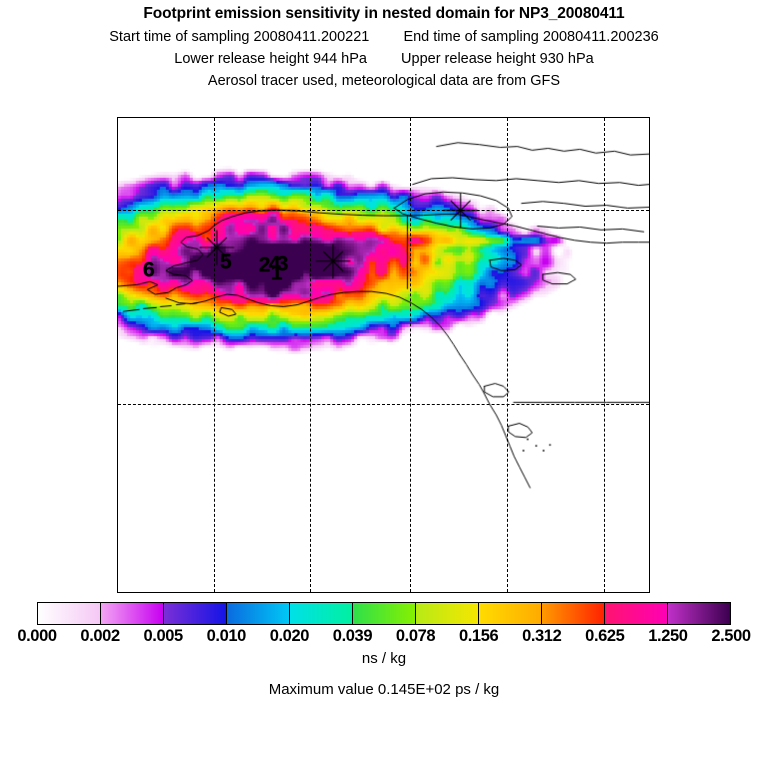 The width and height of the screenshot is (768, 768). What do you see at coordinates (668, 636) in the screenshot?
I see `colorbar-tick-10: 1.250` at bounding box center [668, 636].